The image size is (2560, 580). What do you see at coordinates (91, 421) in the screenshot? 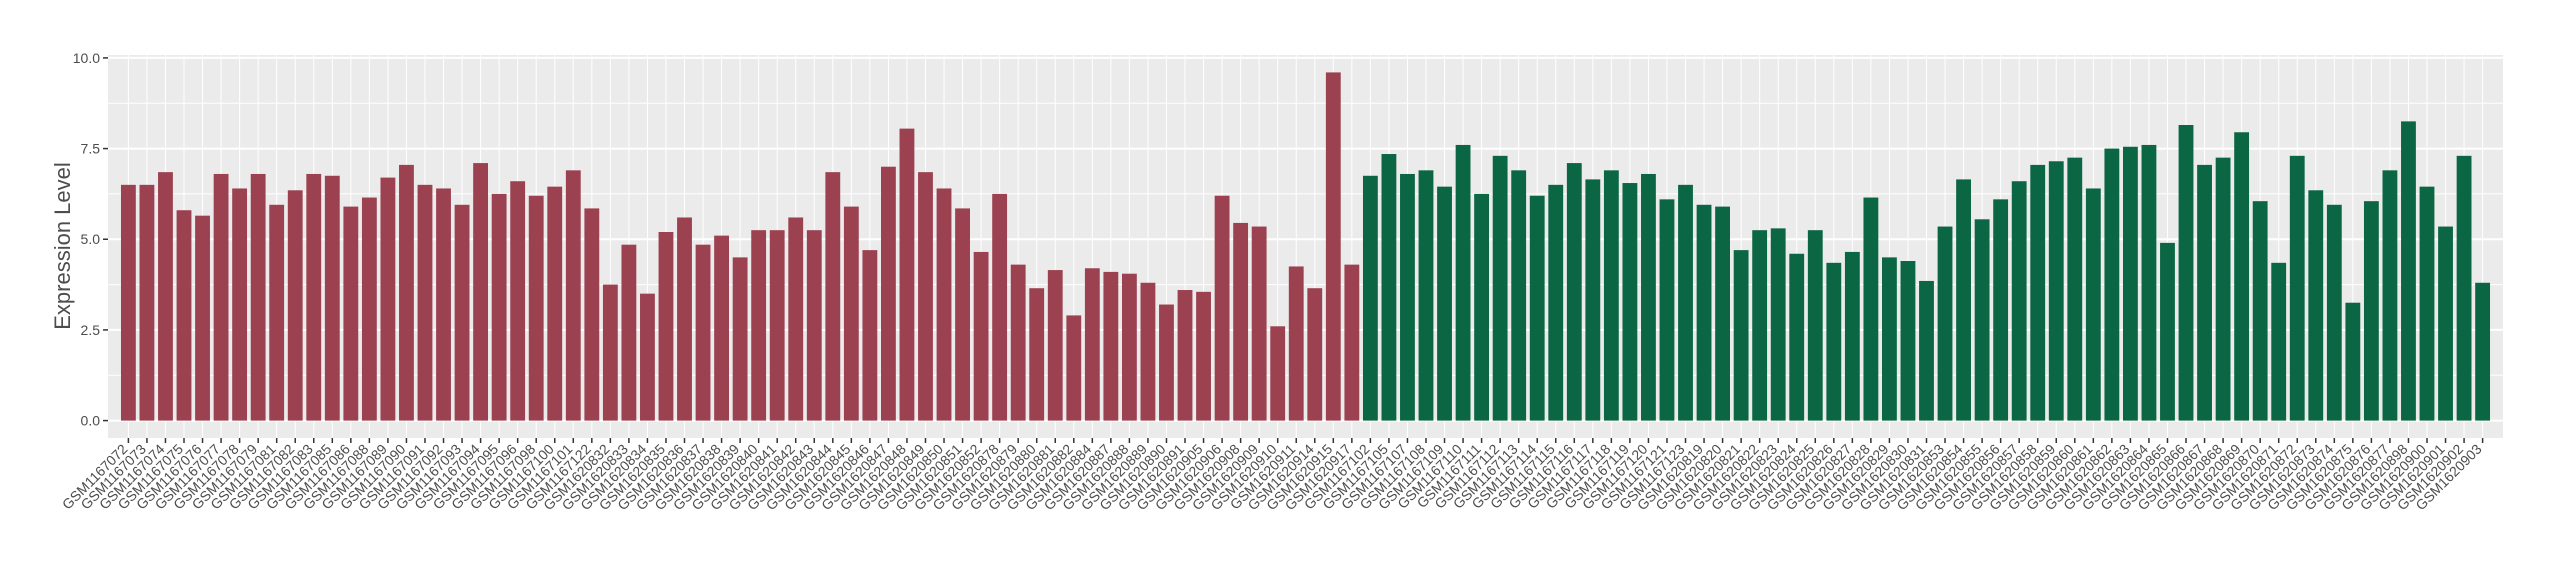
I see `y-tick-label: 0.0` at bounding box center [91, 421].